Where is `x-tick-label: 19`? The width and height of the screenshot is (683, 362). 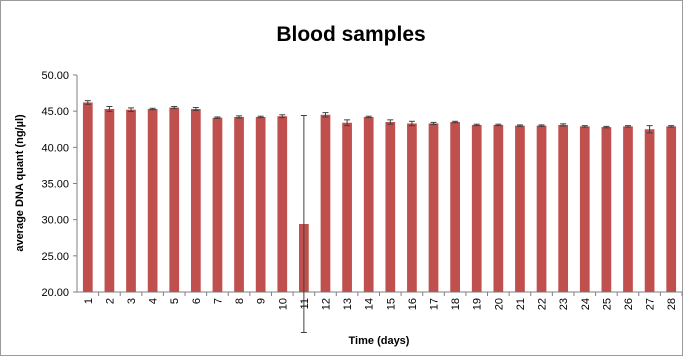
x-tick-label: 19 is located at coordinates (478, 304).